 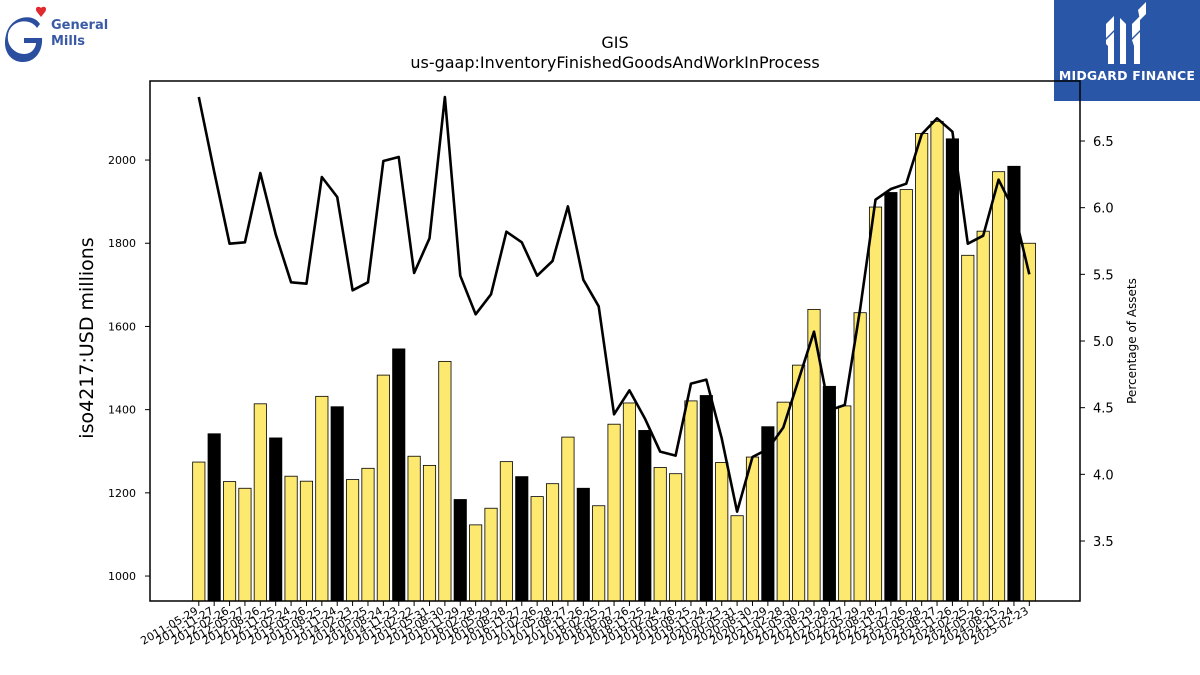 I want to click on y2-tick-label: 6.0, so click(x=1103, y=209).